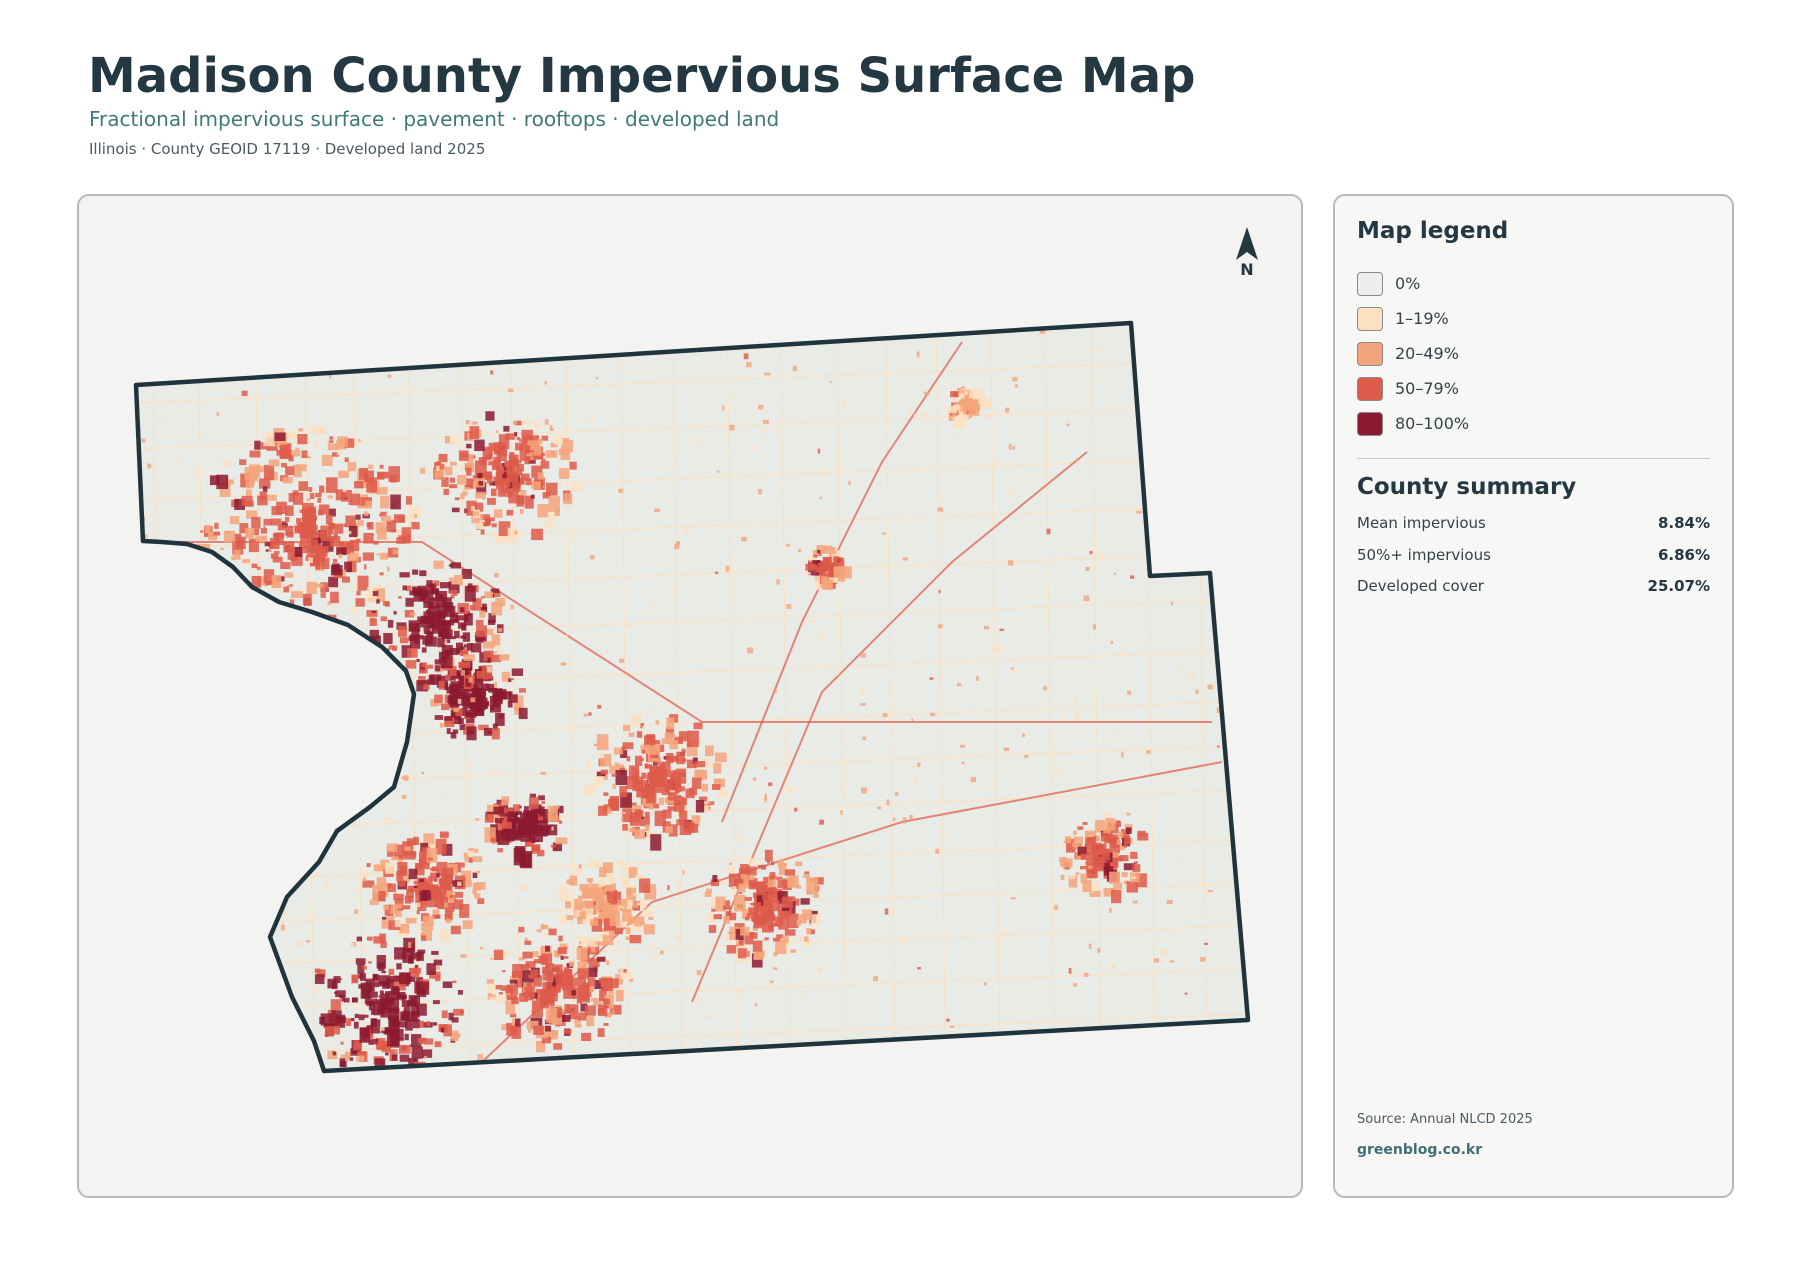  I want to click on legend-label: 0%, so click(1408, 283).